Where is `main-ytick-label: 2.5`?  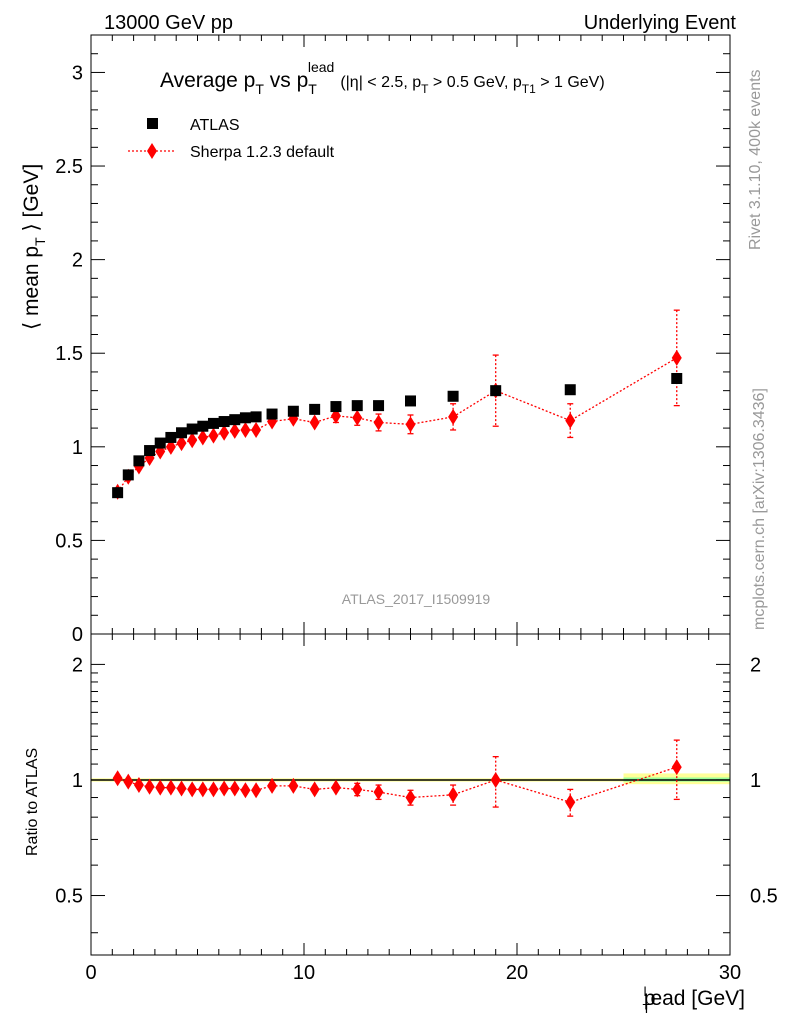 main-ytick-label: 2.5 is located at coordinates (69, 167).